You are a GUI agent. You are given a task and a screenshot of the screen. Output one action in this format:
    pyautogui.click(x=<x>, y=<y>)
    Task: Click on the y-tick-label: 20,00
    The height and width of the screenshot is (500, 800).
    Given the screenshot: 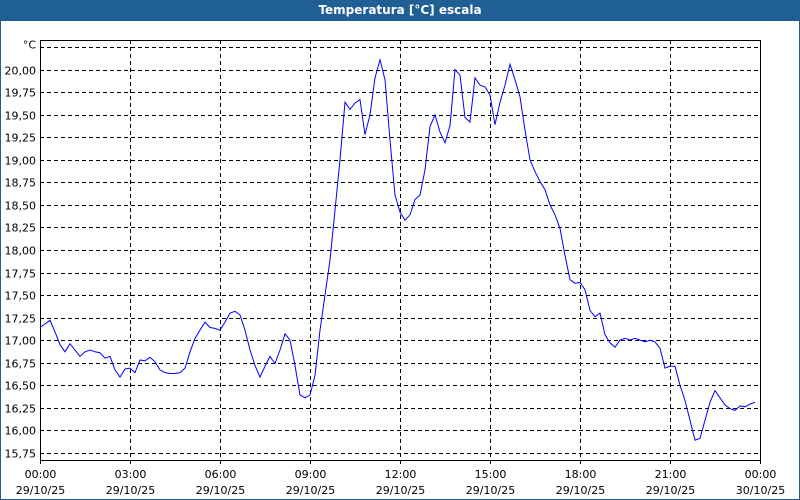 What is the action you would take?
    pyautogui.click(x=21, y=71)
    